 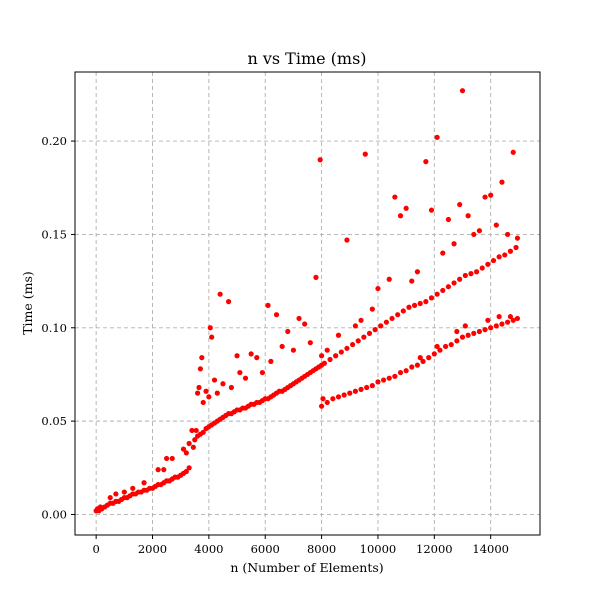 What do you see at coordinates (321, 549) in the screenshot?
I see `x-tick-label: 8000` at bounding box center [321, 549].